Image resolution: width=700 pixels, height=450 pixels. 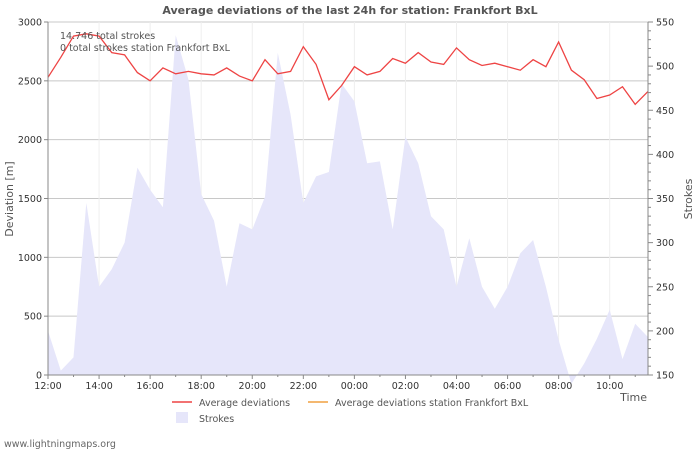 What do you see at coordinates (107, 36) in the screenshot?
I see `total-strokes-annotation: 14.746 total strokes` at bounding box center [107, 36].